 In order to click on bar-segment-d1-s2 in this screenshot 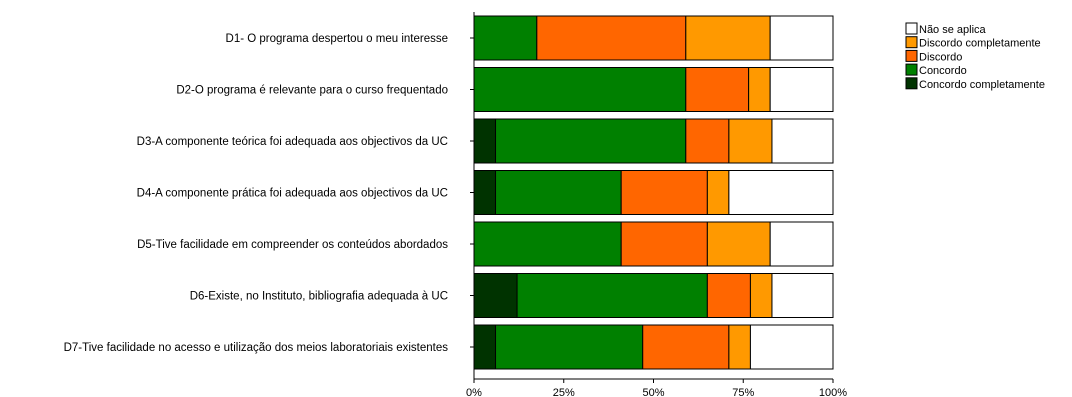, I will do `click(611, 38)`.